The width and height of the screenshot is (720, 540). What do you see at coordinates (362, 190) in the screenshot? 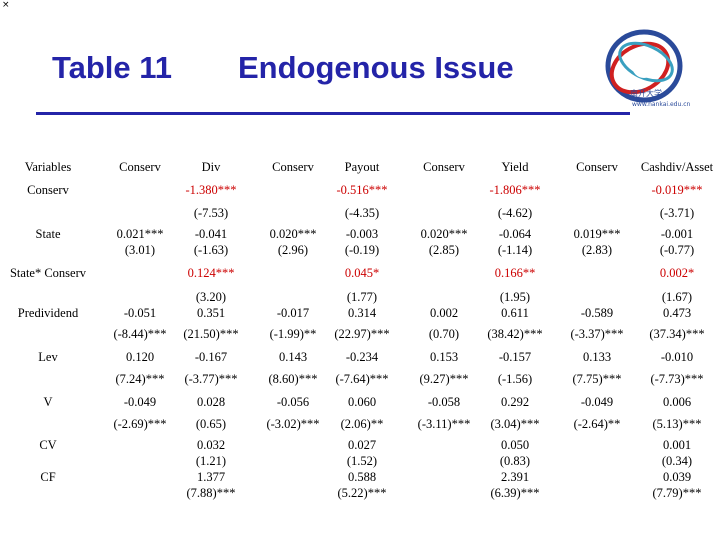
I see `cell-payout-conserv-coef: -0.516***` at bounding box center [362, 190].